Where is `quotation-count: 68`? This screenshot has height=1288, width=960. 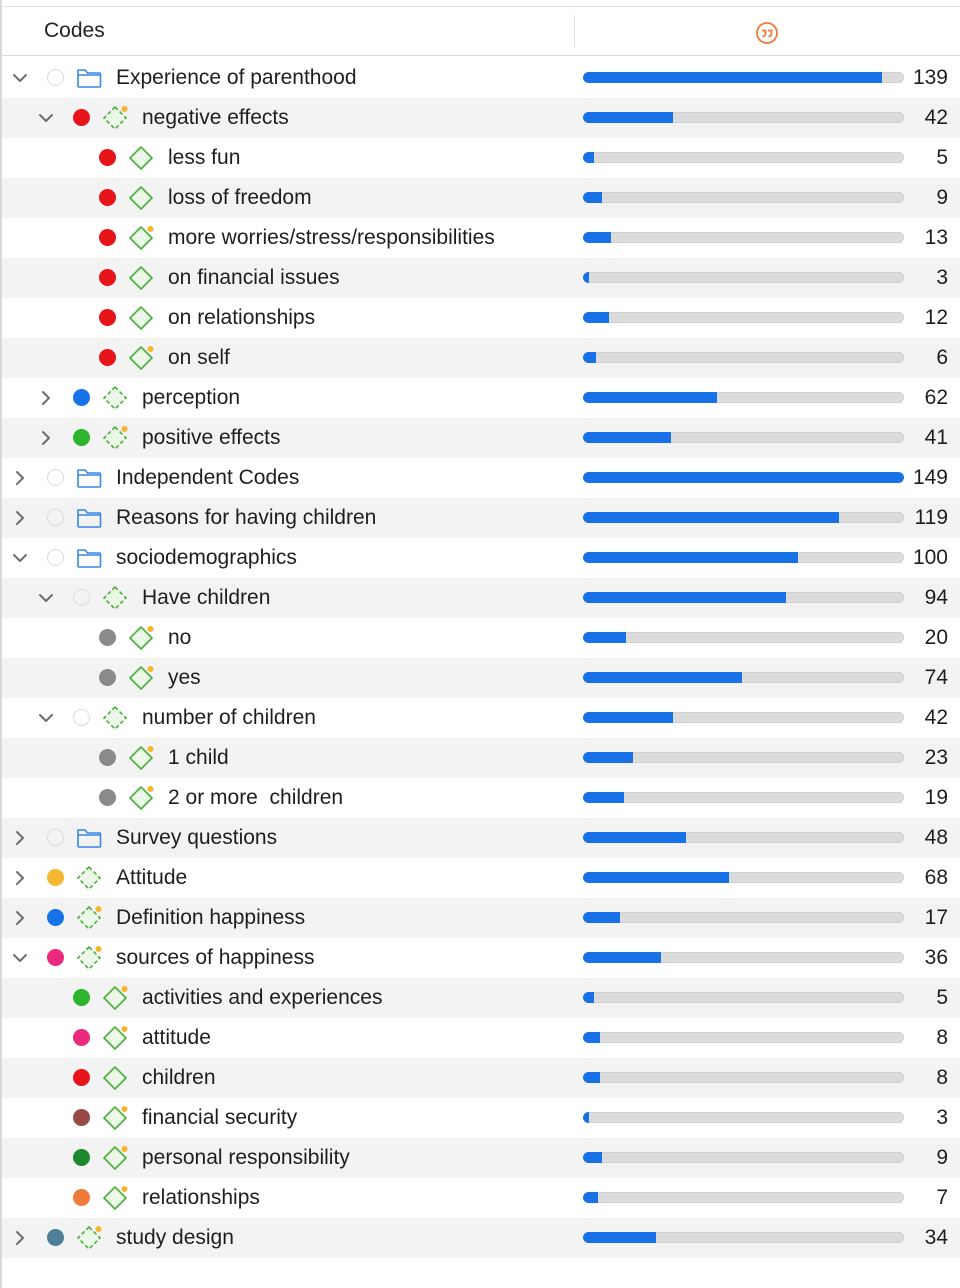 quotation-count: 68 is located at coordinates (936, 877).